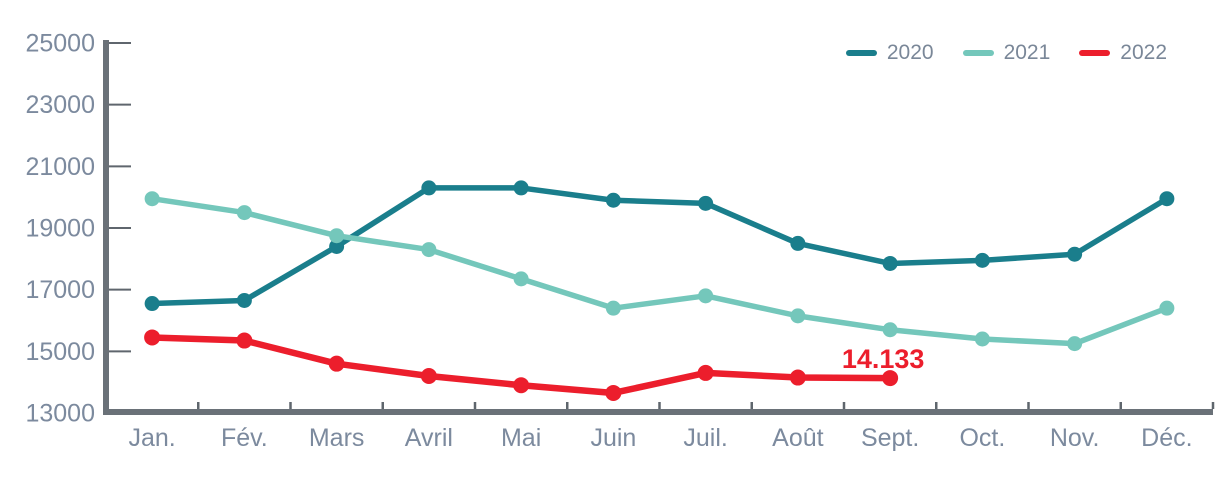  What do you see at coordinates (60, 105) in the screenshot?
I see `y-axis-tick-label: 23000` at bounding box center [60, 105].